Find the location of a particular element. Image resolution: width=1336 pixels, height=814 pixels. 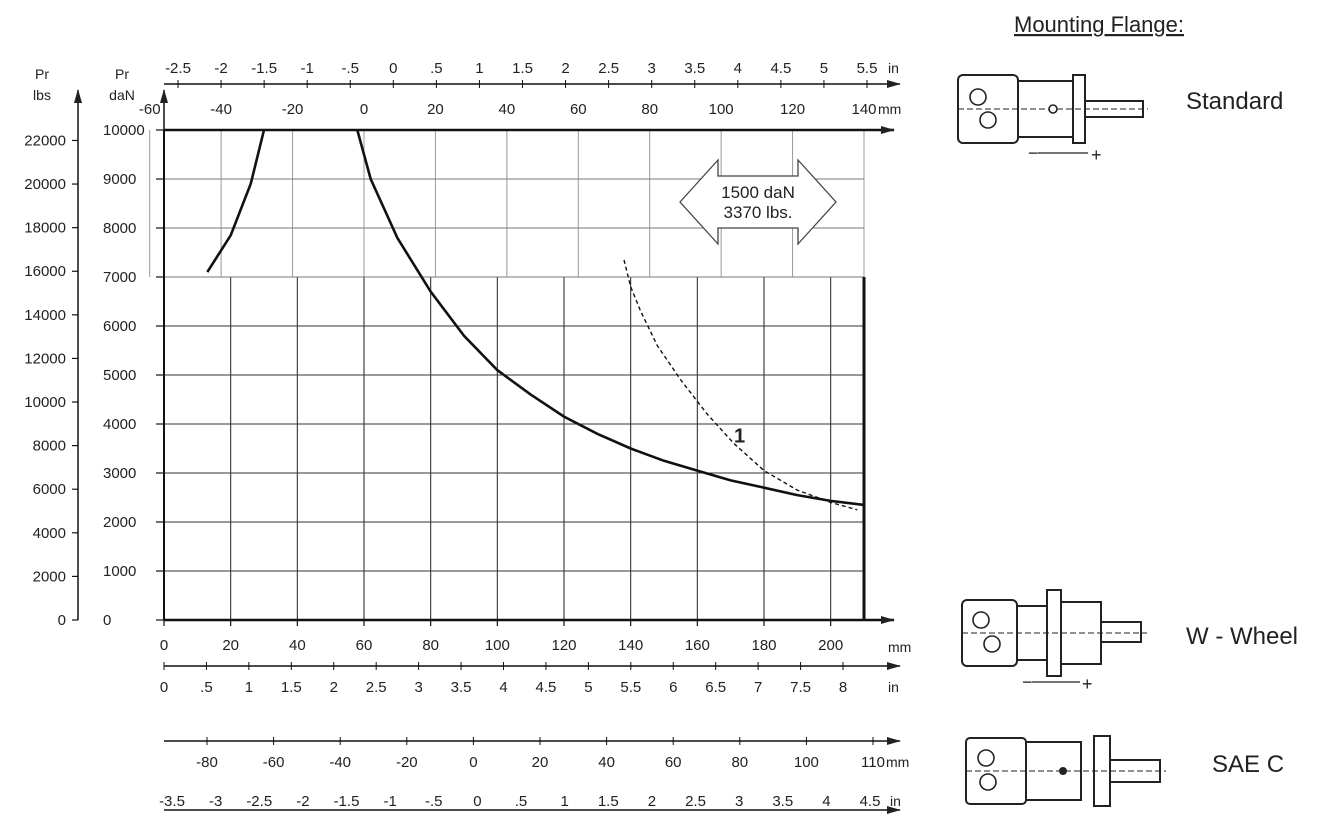

bottom-axis-in-tick: 1.5 is located at coordinates (291, 687).